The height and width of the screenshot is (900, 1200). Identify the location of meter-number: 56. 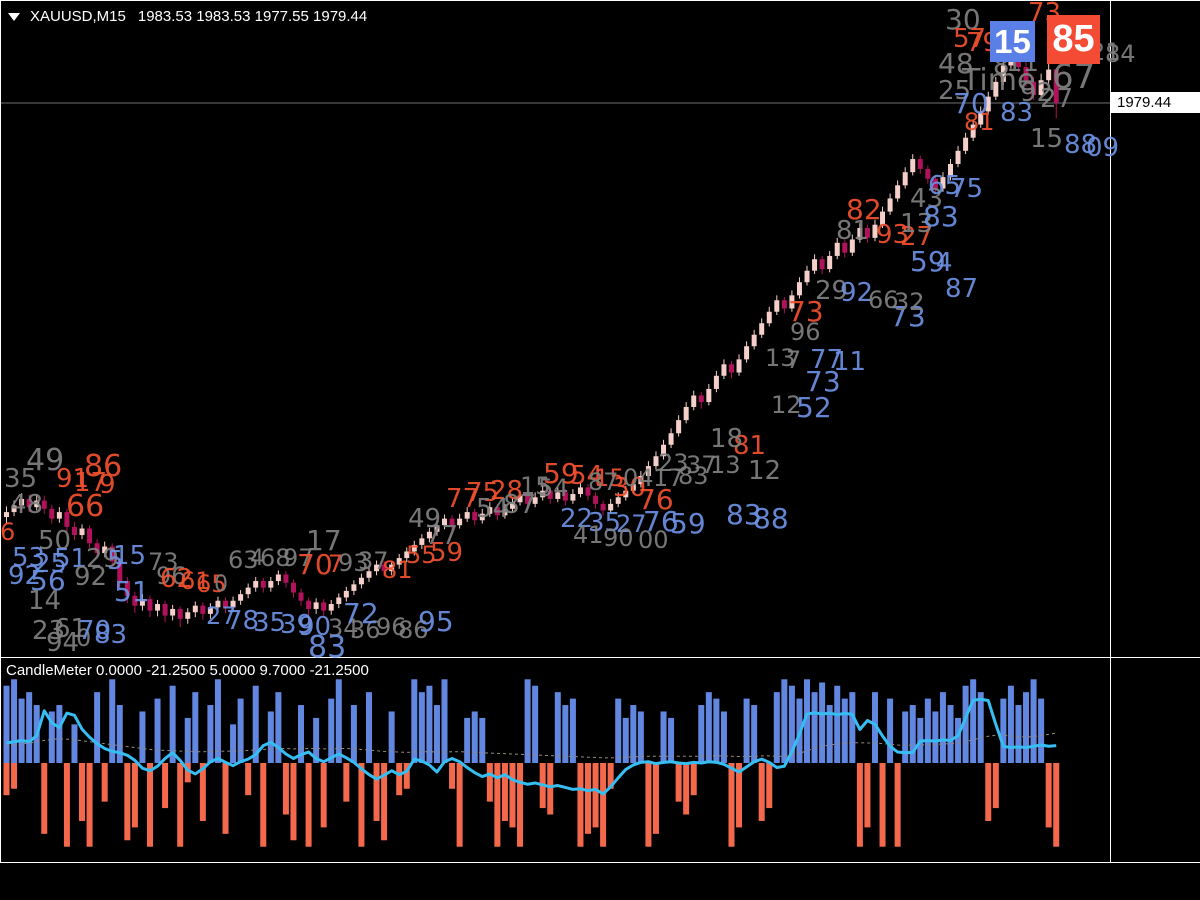
(48, 580).